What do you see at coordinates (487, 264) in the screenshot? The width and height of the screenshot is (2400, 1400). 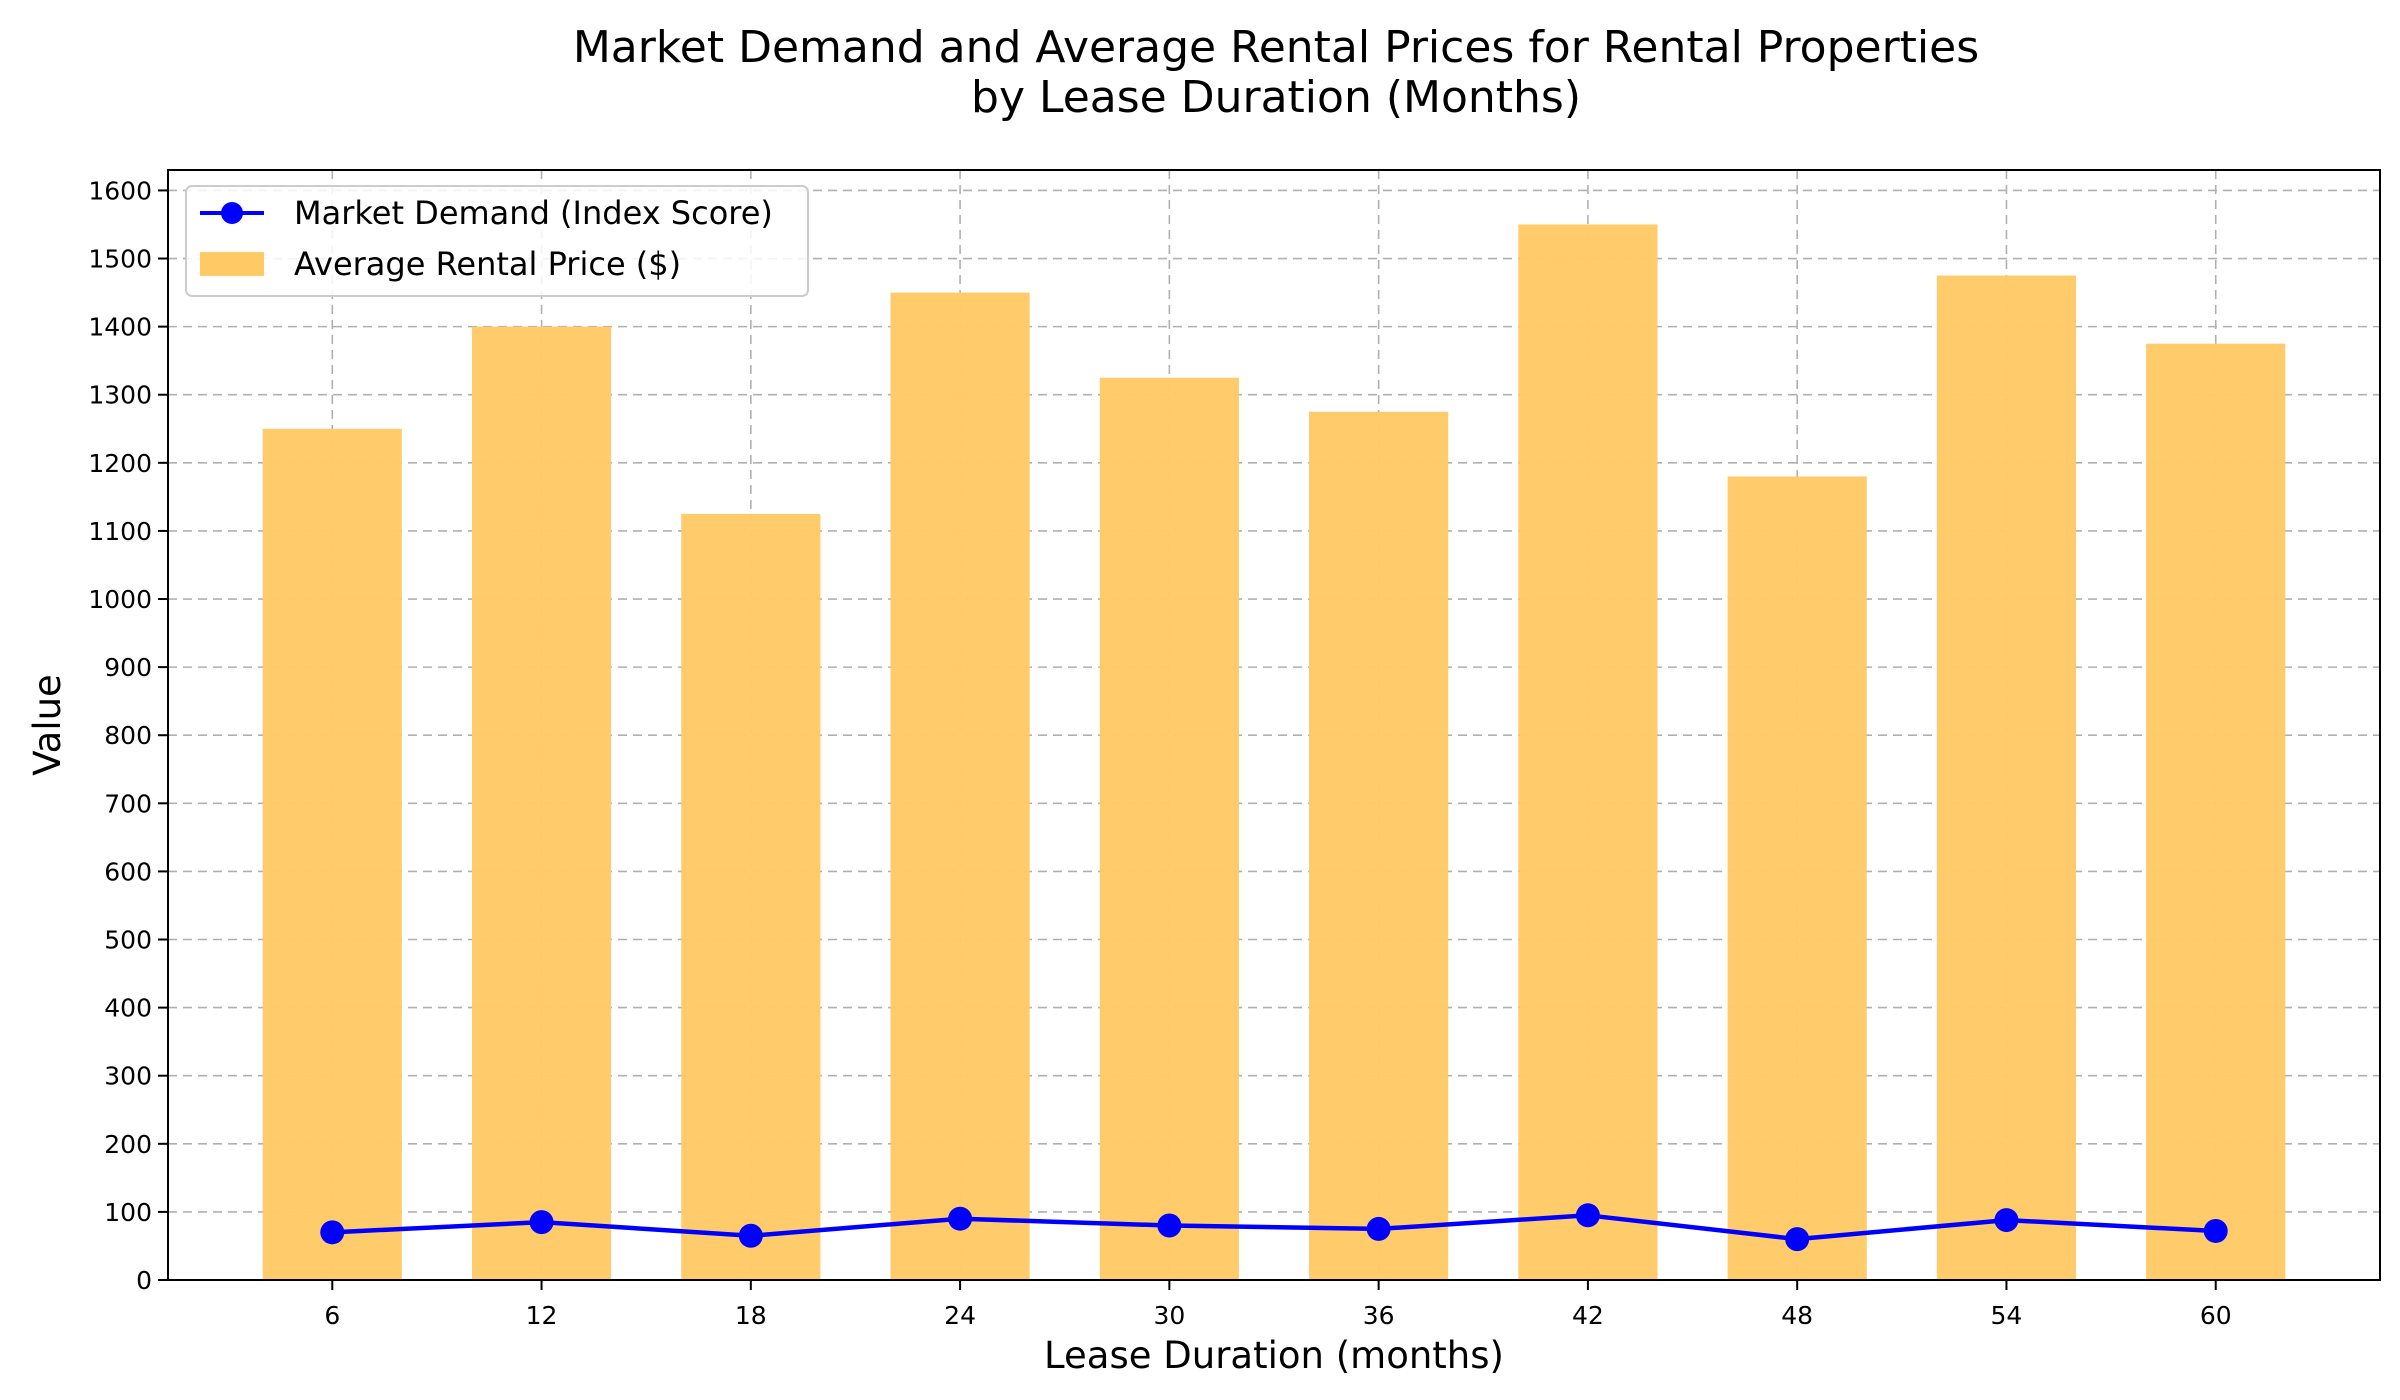 I see `legend-label-average-rental-price: Average Rental Price ($)` at bounding box center [487, 264].